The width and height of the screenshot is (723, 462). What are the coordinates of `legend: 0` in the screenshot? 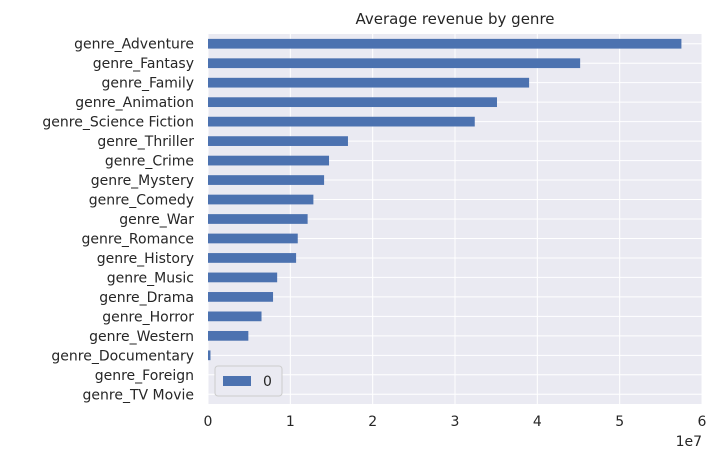 It's located at (248, 381).